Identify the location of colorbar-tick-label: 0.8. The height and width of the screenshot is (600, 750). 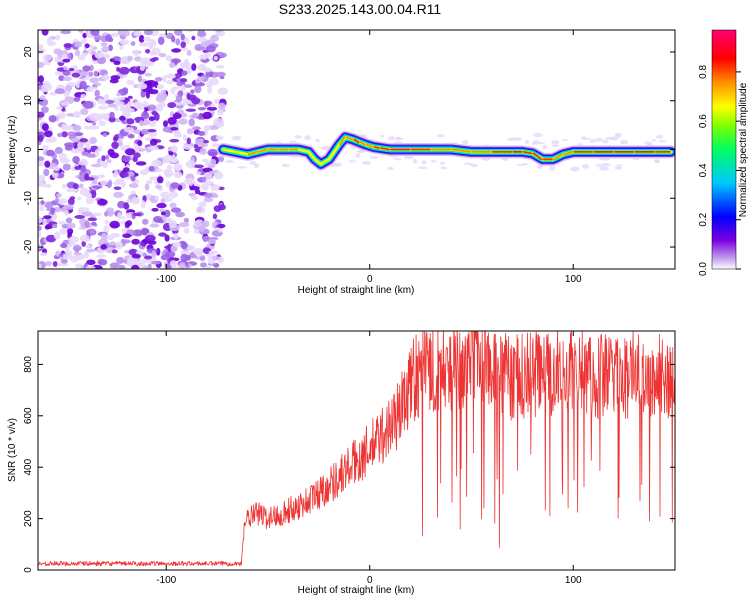
(703, 71).